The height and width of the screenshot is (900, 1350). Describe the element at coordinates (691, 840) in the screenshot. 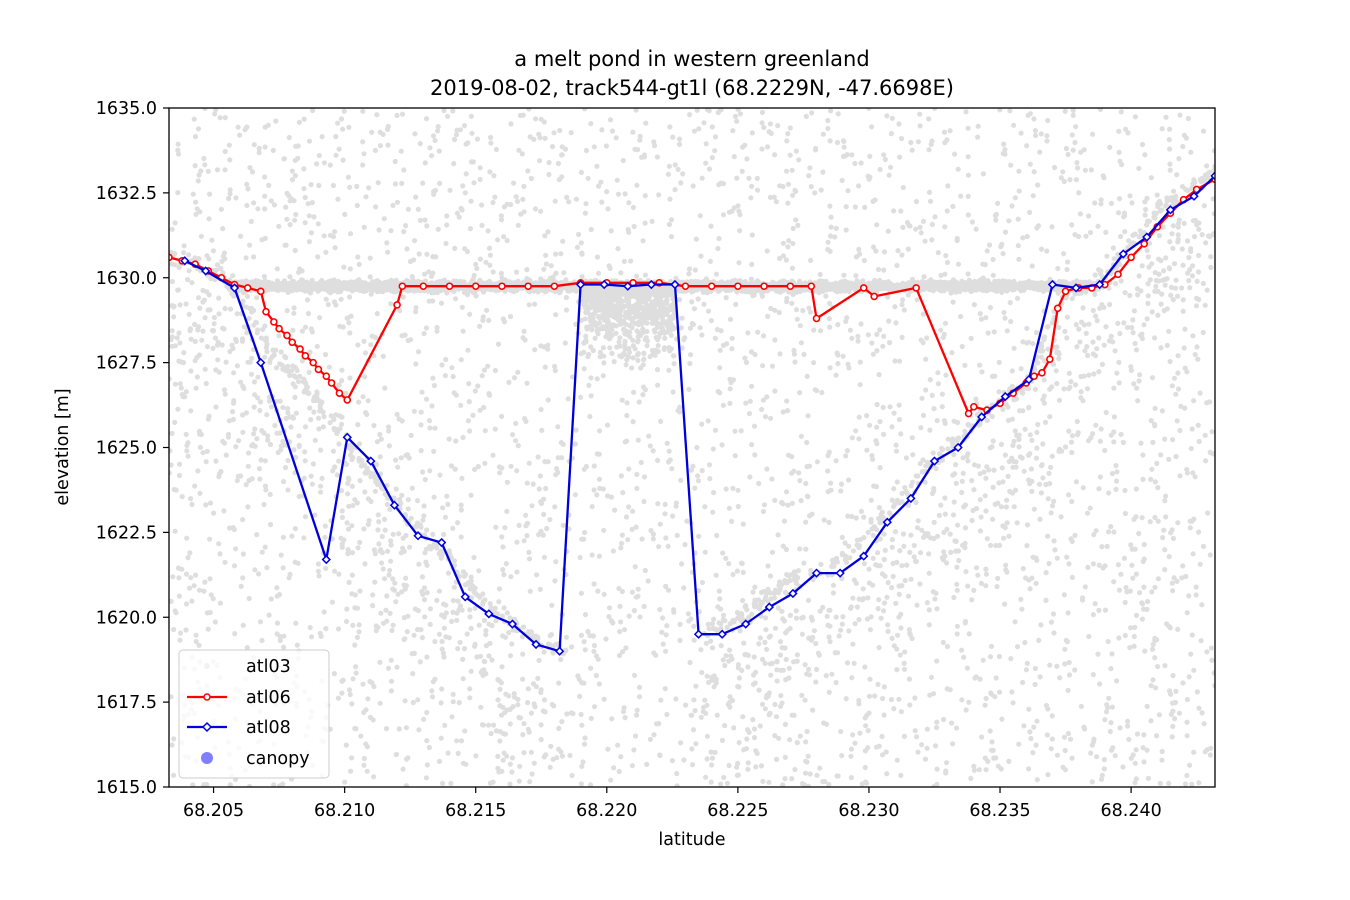

I see `x-axis-label: latitude` at that location.